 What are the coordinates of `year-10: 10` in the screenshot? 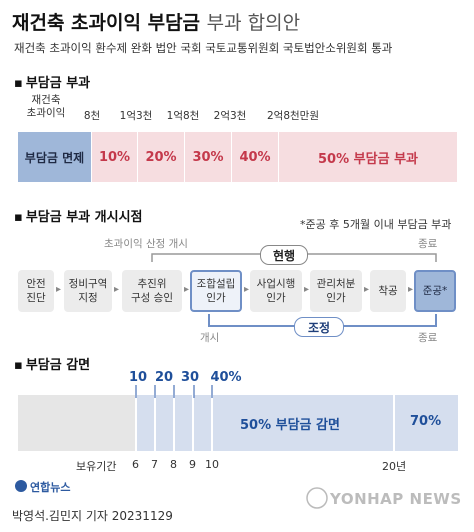 It's located at (212, 464).